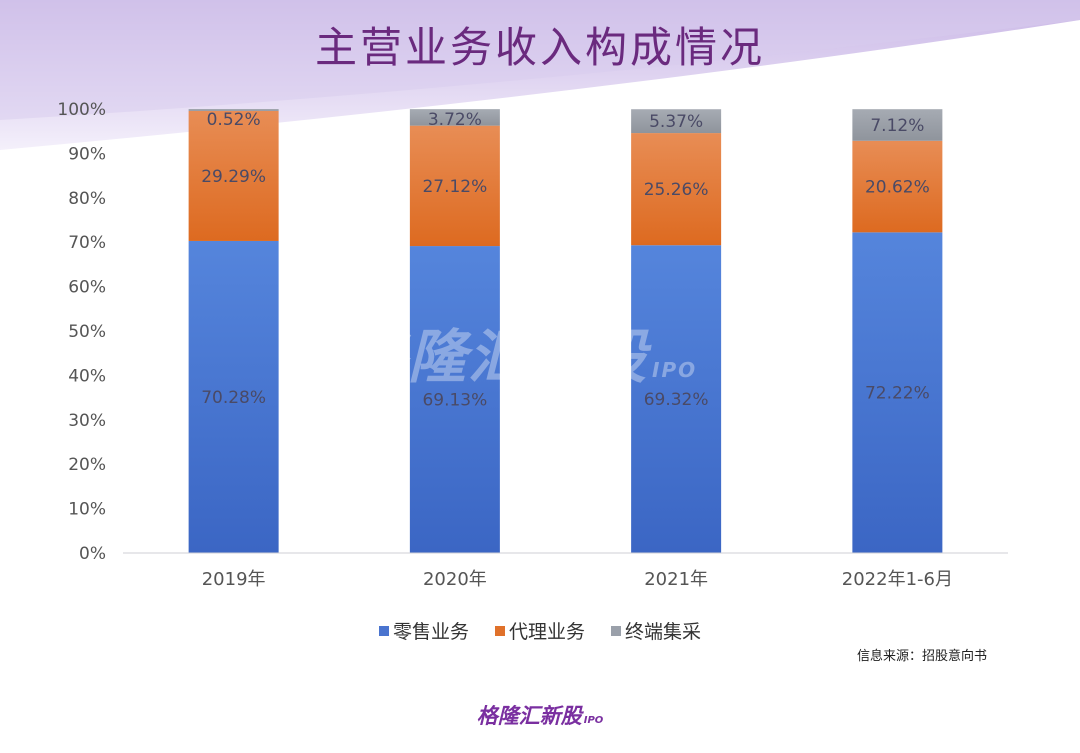 The image size is (1080, 753). What do you see at coordinates (87, 199) in the screenshot?
I see `y-tick-label: 80%` at bounding box center [87, 199].